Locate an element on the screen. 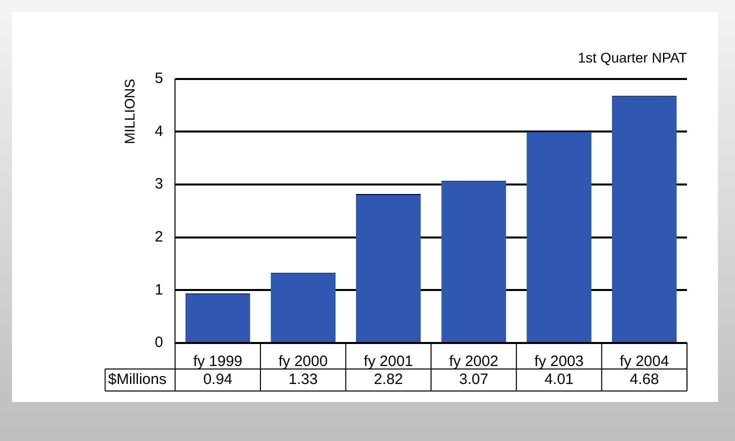  y-tick-label: 0 is located at coordinates (159, 343).